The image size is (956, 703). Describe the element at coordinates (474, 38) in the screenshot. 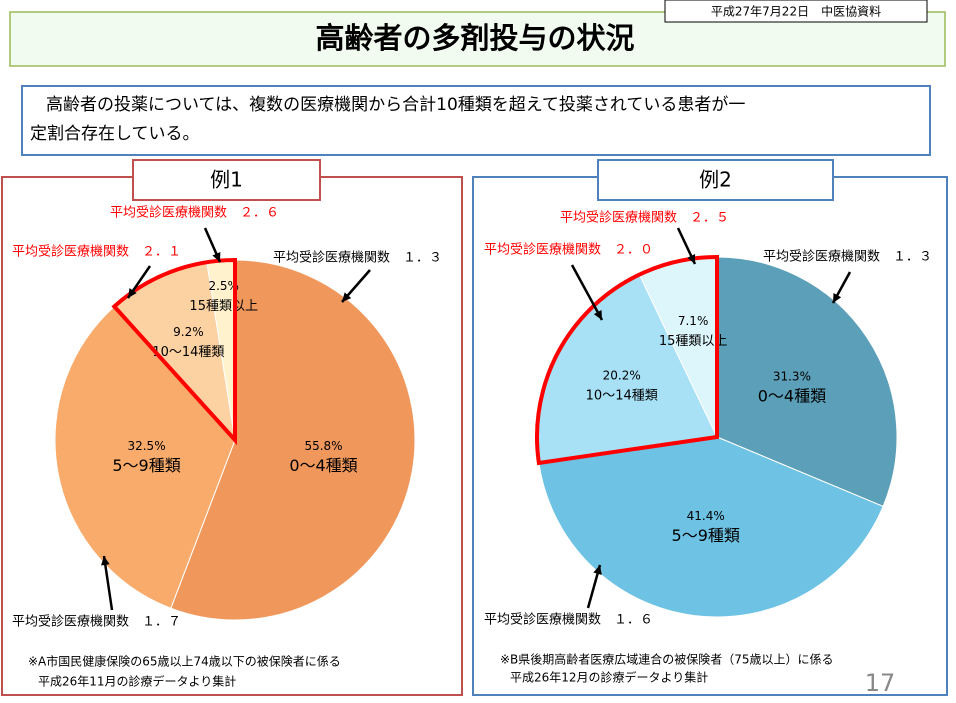

I see `title: 高齢者の多剤投与の状況` at that location.